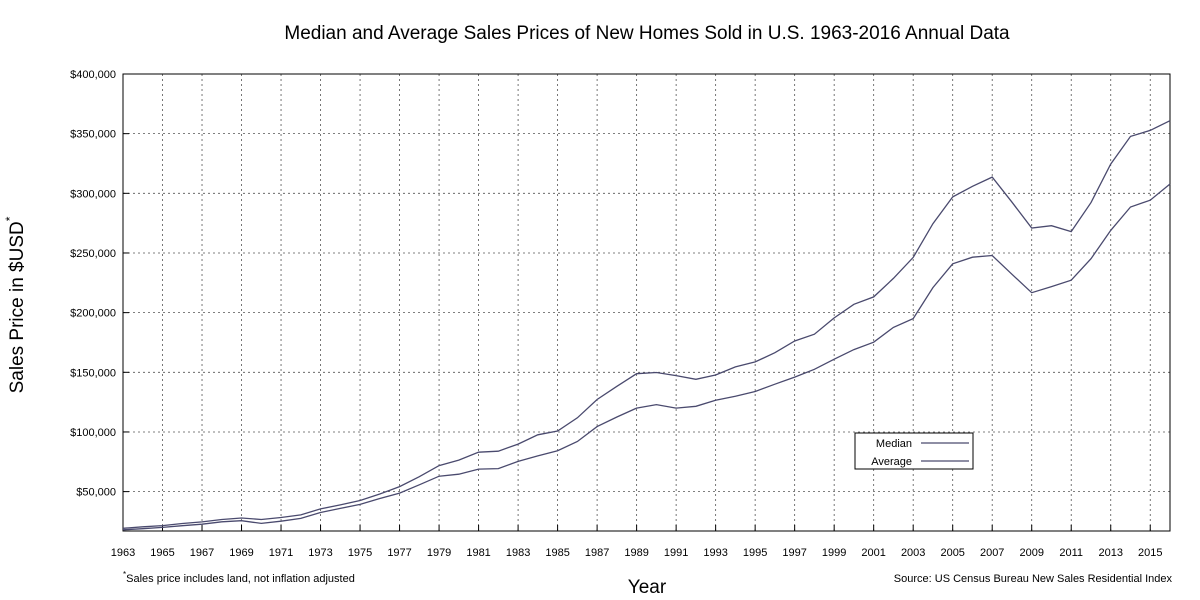  What do you see at coordinates (10, 218) in the screenshot?
I see `y-axis-label-superscript: *` at bounding box center [10, 218].